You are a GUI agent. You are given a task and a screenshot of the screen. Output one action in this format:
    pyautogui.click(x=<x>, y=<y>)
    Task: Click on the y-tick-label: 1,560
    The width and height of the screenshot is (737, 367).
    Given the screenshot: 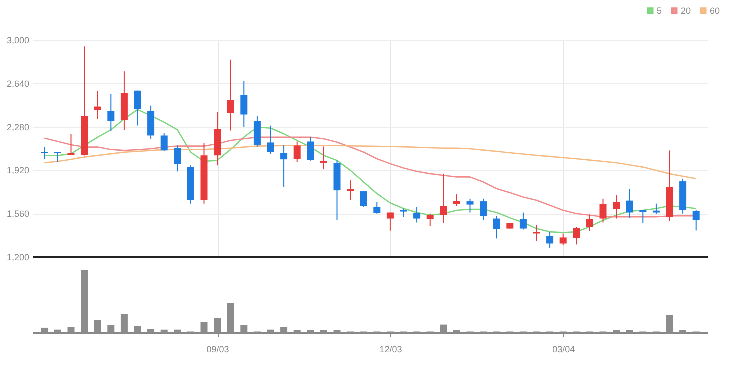 What is the action you would take?
    pyautogui.click(x=18, y=214)
    